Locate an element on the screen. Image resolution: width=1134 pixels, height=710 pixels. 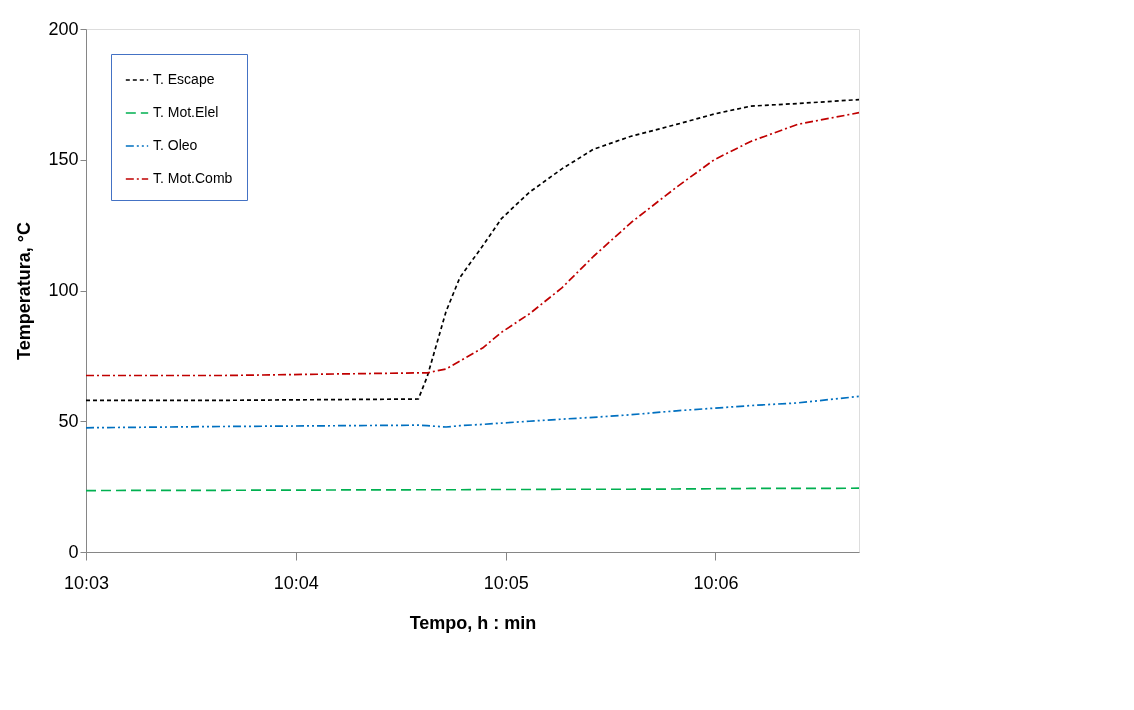
y-axis-title: Temperatura, °C is located at coordinates (24, 291).